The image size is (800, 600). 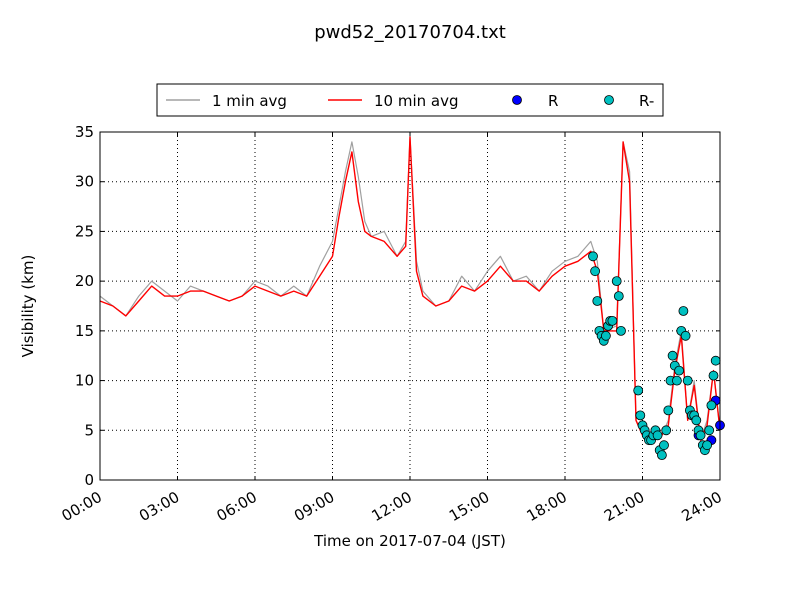 I want to click on x-tick-label: 21:00, so click(x=624, y=506).